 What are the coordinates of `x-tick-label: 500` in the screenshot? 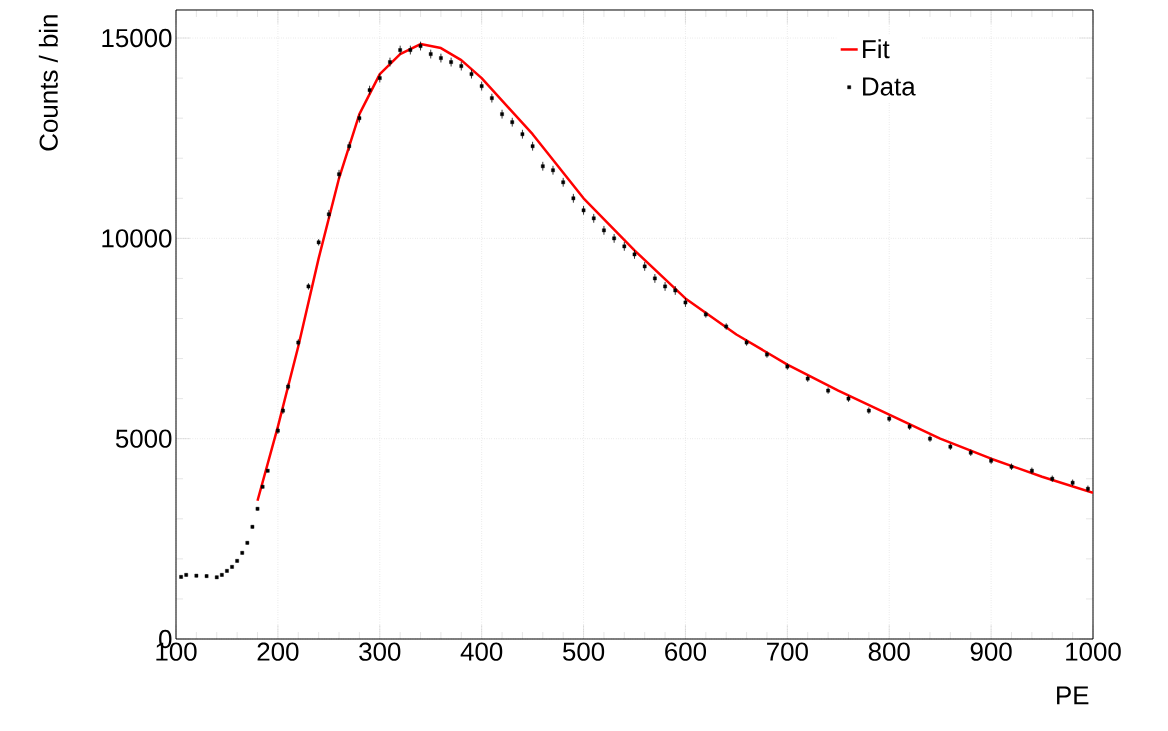 It's located at (583, 651).